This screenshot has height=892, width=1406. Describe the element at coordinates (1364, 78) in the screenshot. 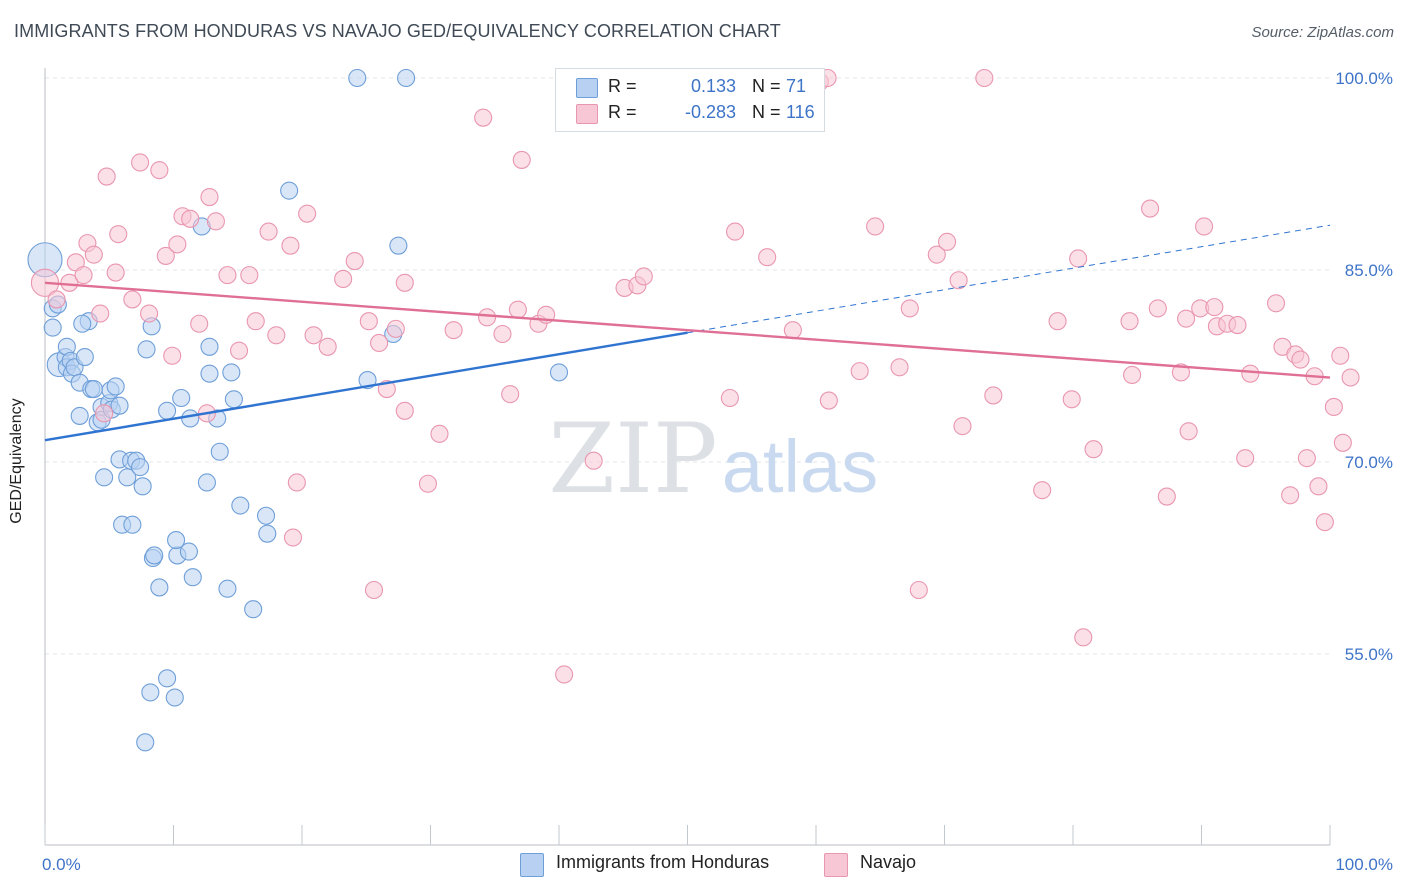

I see `y-tick-label: 100.0%` at that location.